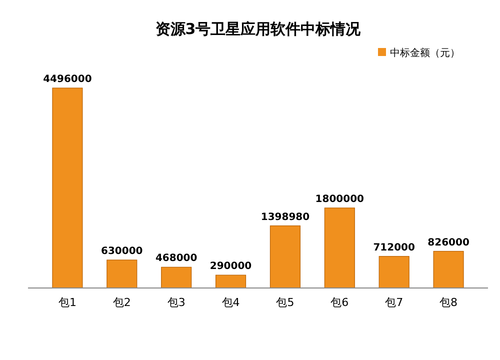 This screenshot has width=500, height=360. I want to click on legend-label: 中标金额（元）, so click(425, 53).